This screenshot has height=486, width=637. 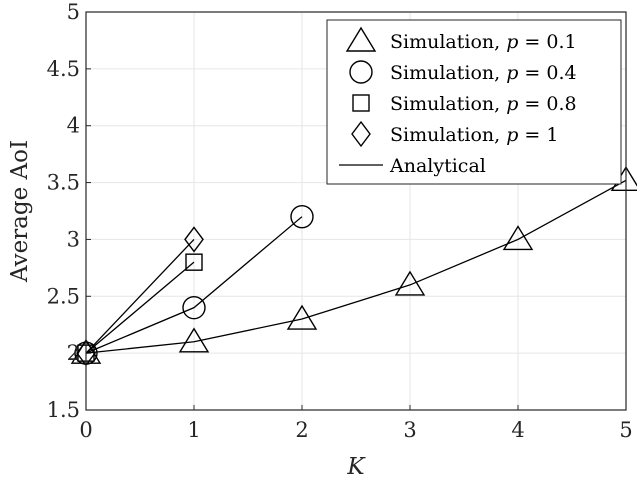 I want to click on x-axis-label: K, so click(x=356, y=467).